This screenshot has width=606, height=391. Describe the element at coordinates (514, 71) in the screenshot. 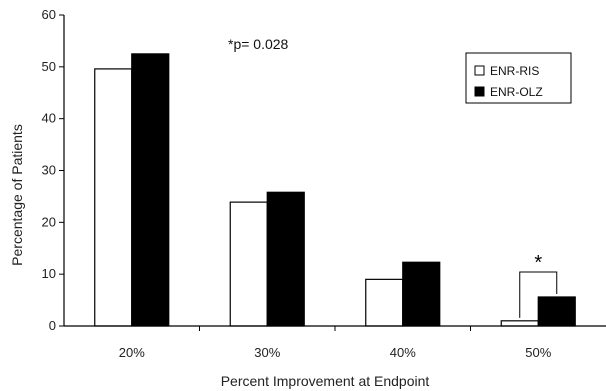

I see `legend-label-enr-ris: ENR-RIS` at that location.